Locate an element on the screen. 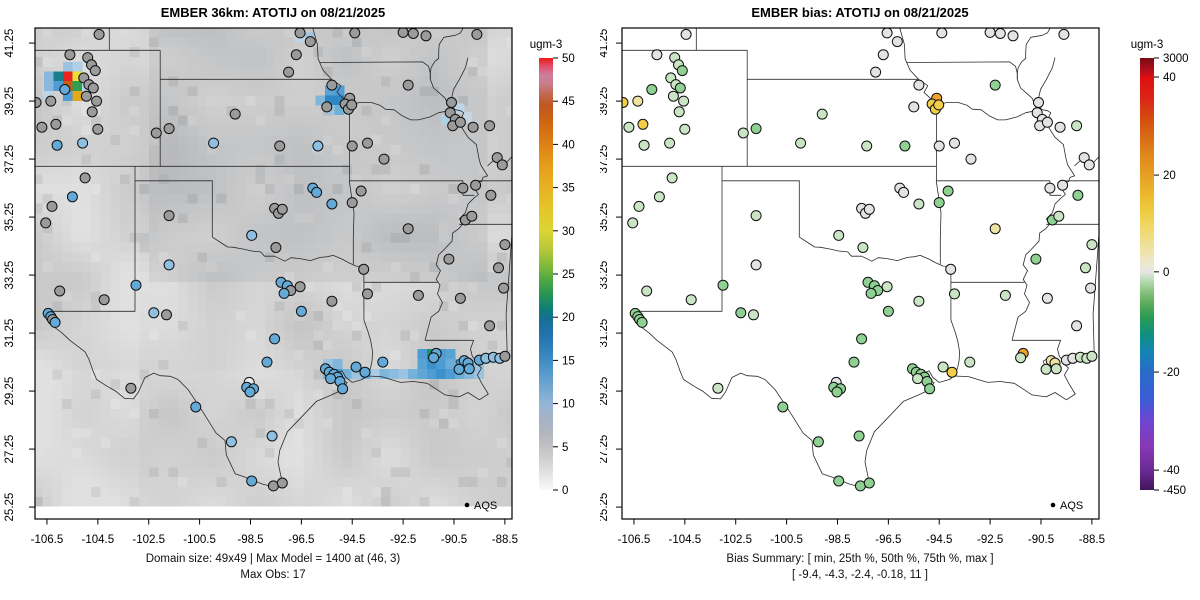 The image size is (1200, 600). left-title: EMBER 36km: ATOTIJ on 08/21/2025 is located at coordinates (273, 12).